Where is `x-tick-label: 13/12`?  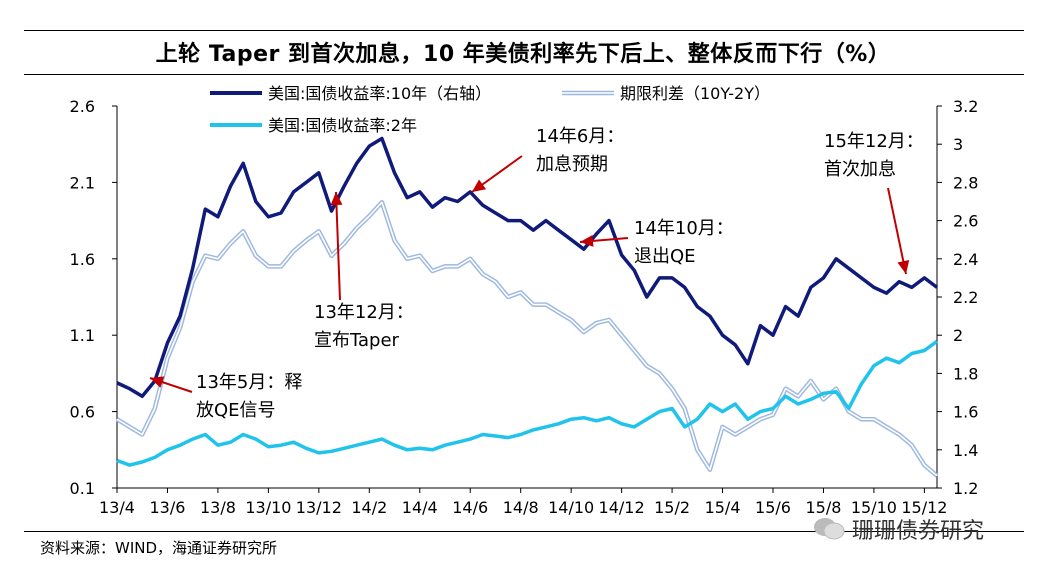 x-tick-label: 13/12 is located at coordinates (319, 507).